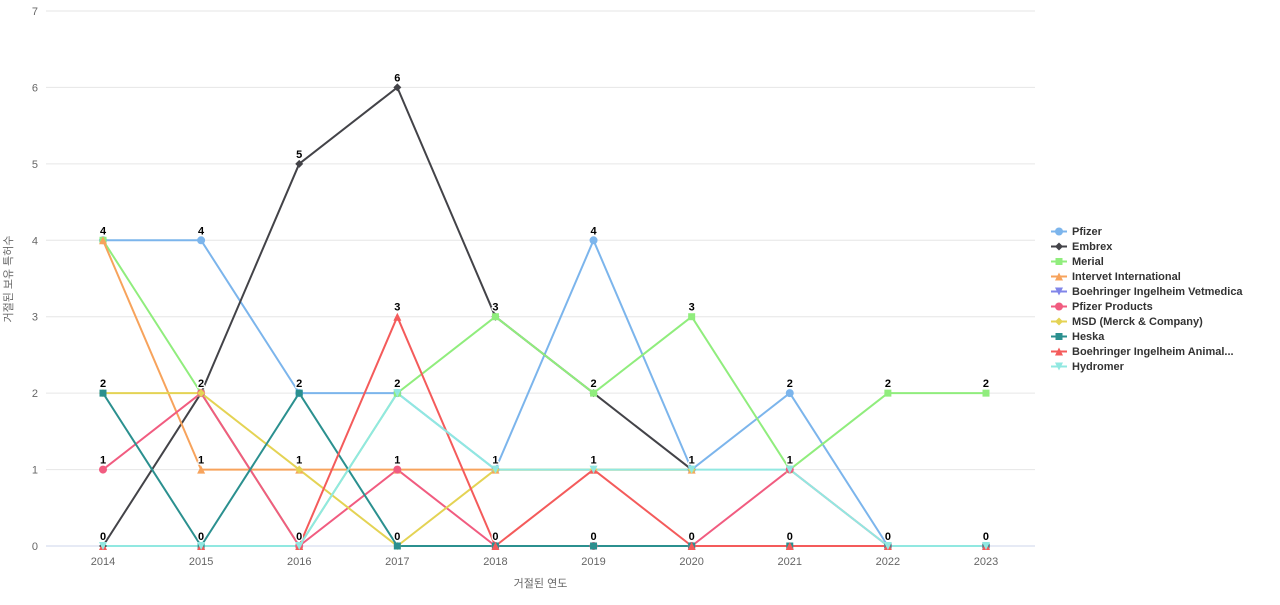 This screenshot has height=605, width=1280. I want to click on data-point-pfizer-products-2014, so click(103, 469).